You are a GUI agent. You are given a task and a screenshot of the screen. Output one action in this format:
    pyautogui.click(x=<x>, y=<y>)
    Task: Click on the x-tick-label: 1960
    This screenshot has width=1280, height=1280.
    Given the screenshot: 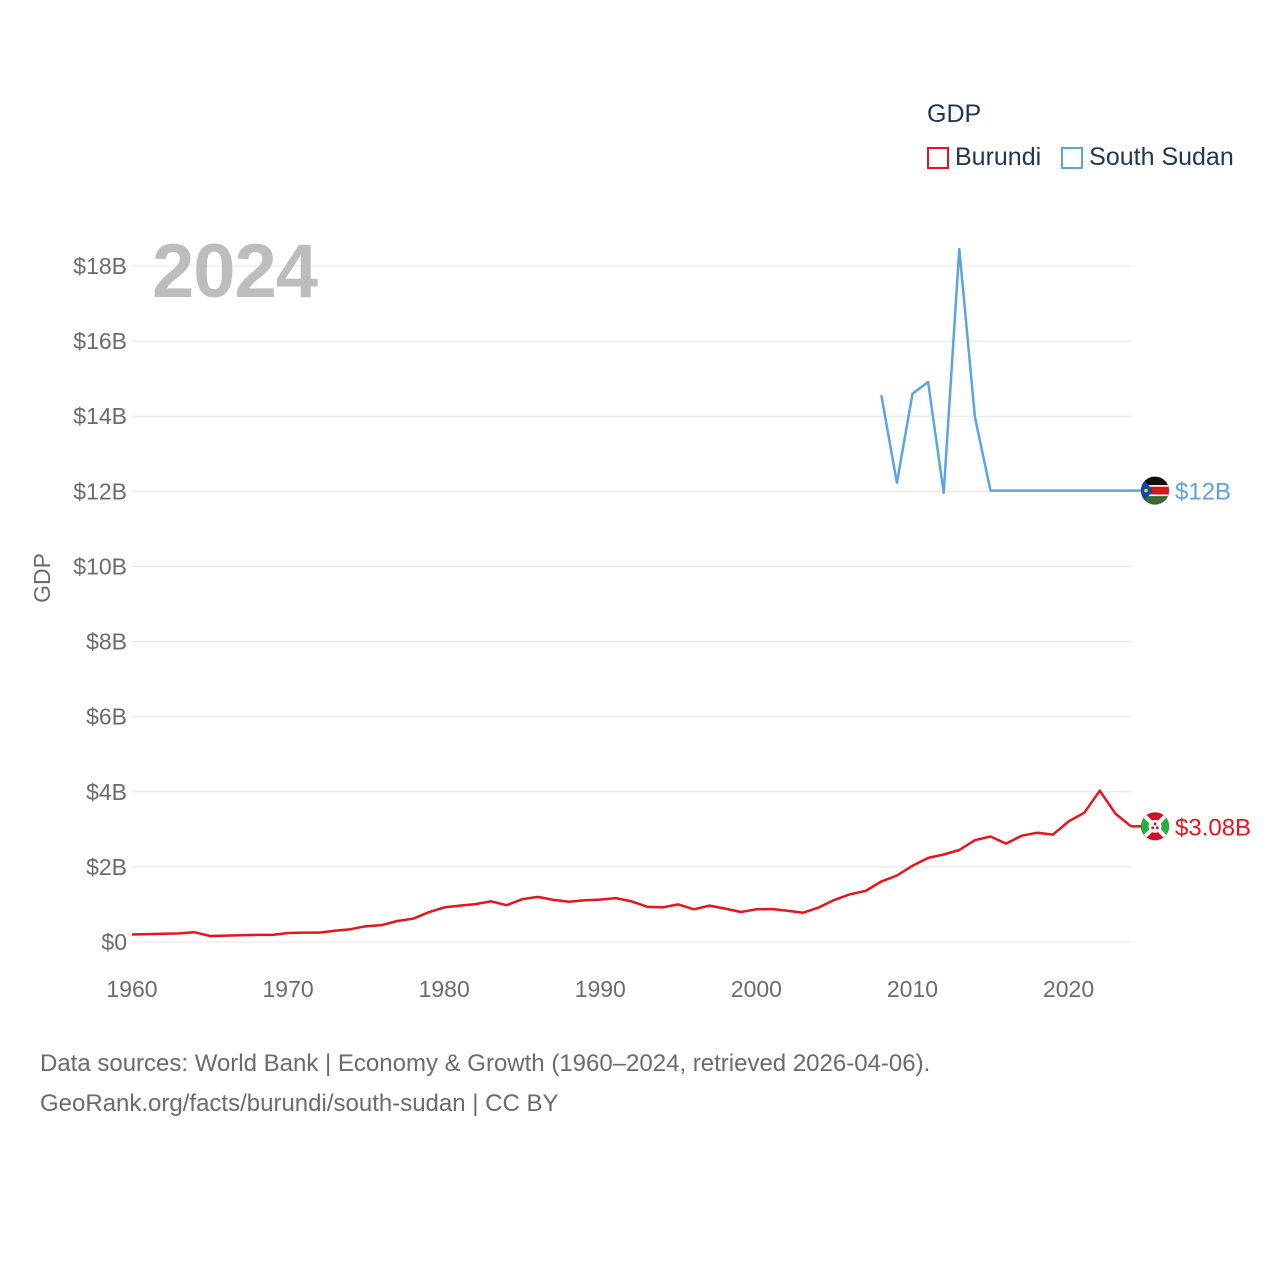 What is the action you would take?
    pyautogui.click(x=131, y=989)
    